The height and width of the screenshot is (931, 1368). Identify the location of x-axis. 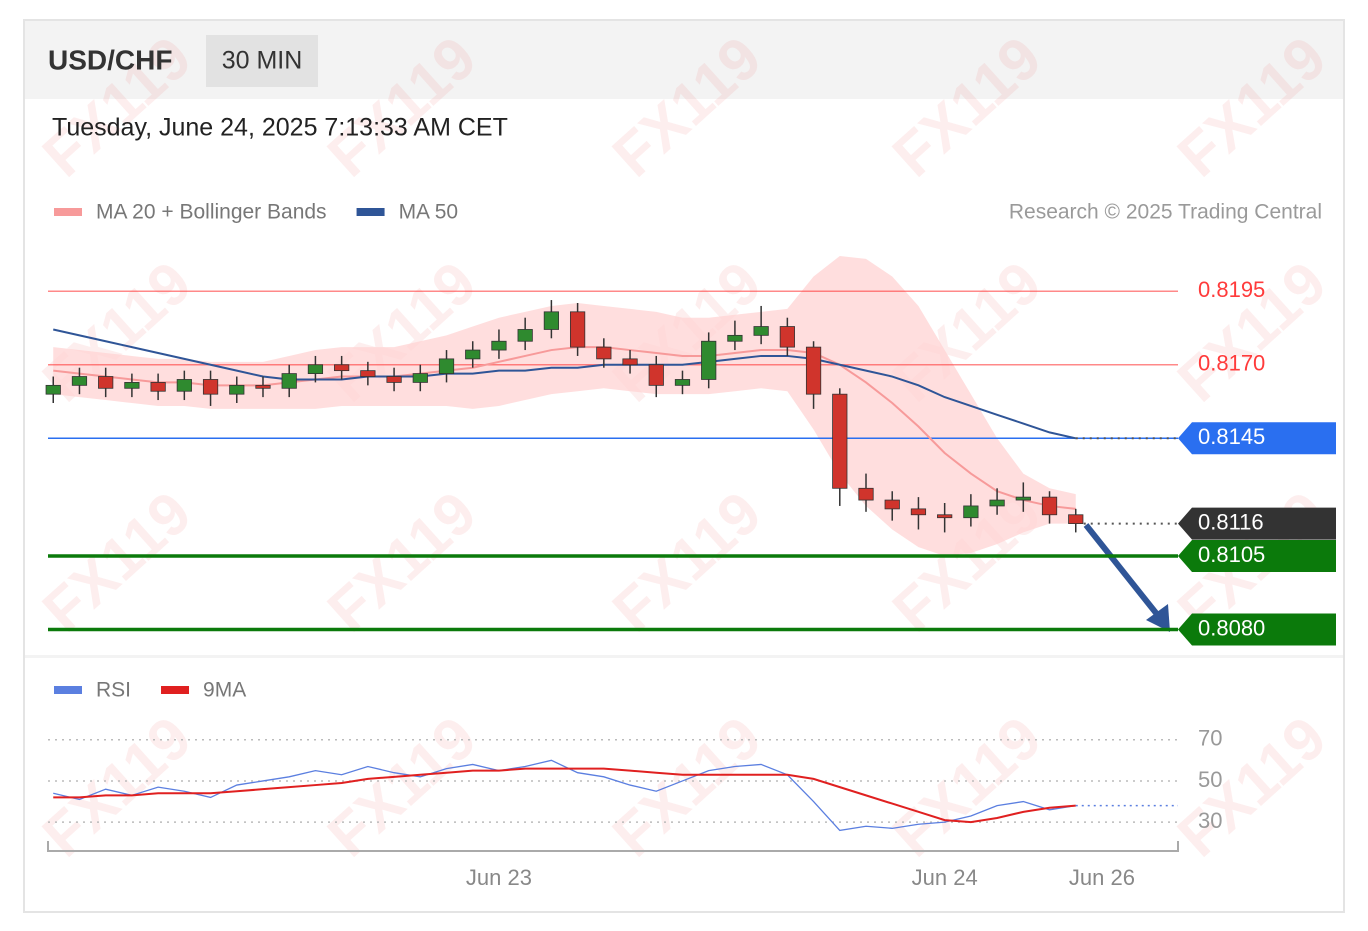
(613, 846).